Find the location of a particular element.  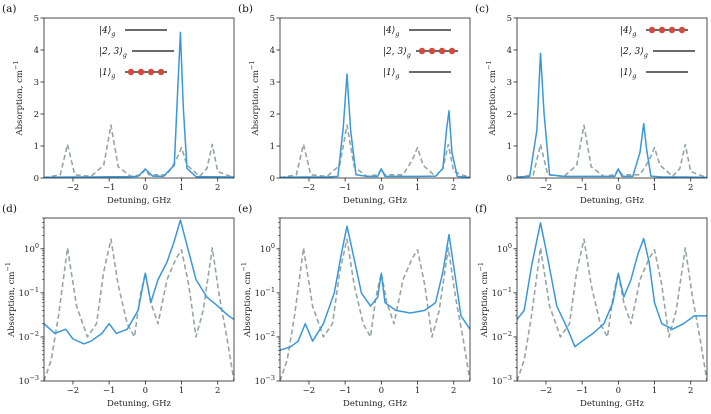

panel-label: (c) is located at coordinates (482, 9).